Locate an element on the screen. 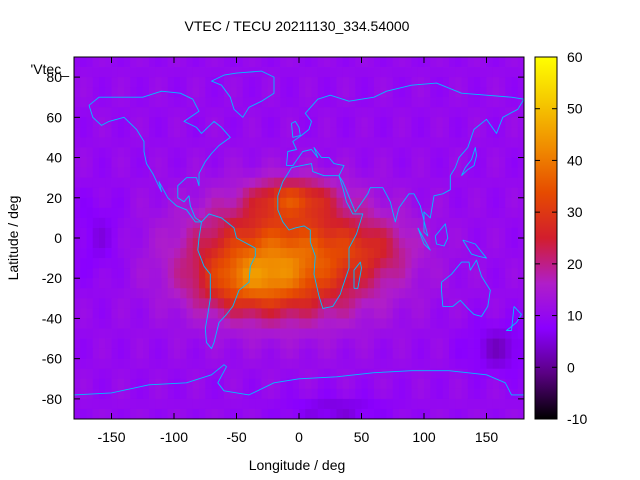 The height and width of the screenshot is (480, 640). x-tick-label: 0 is located at coordinates (299, 437).